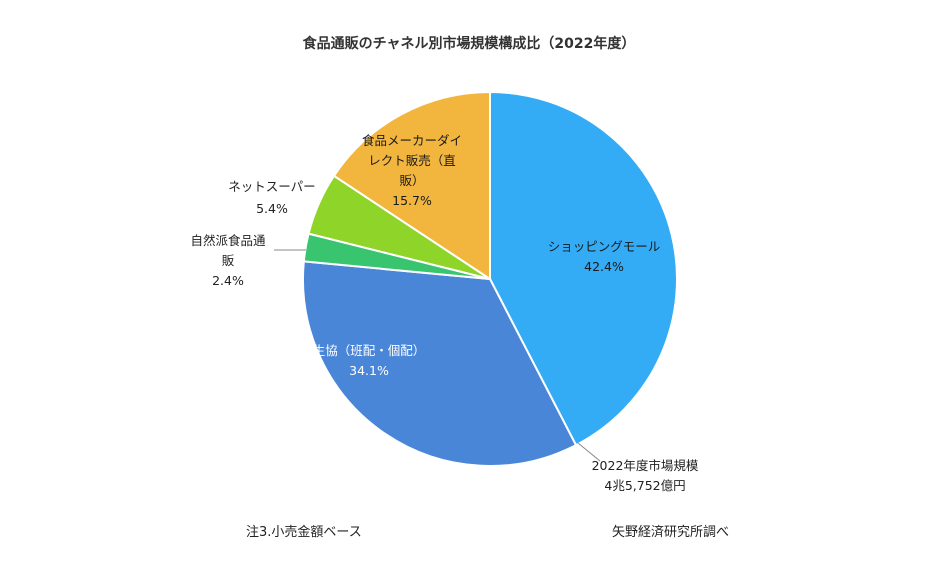 This screenshot has height=563, width=938. What do you see at coordinates (228, 240) in the screenshot?
I see `slice-name-label-2: 自然派食品通` at bounding box center [228, 240].